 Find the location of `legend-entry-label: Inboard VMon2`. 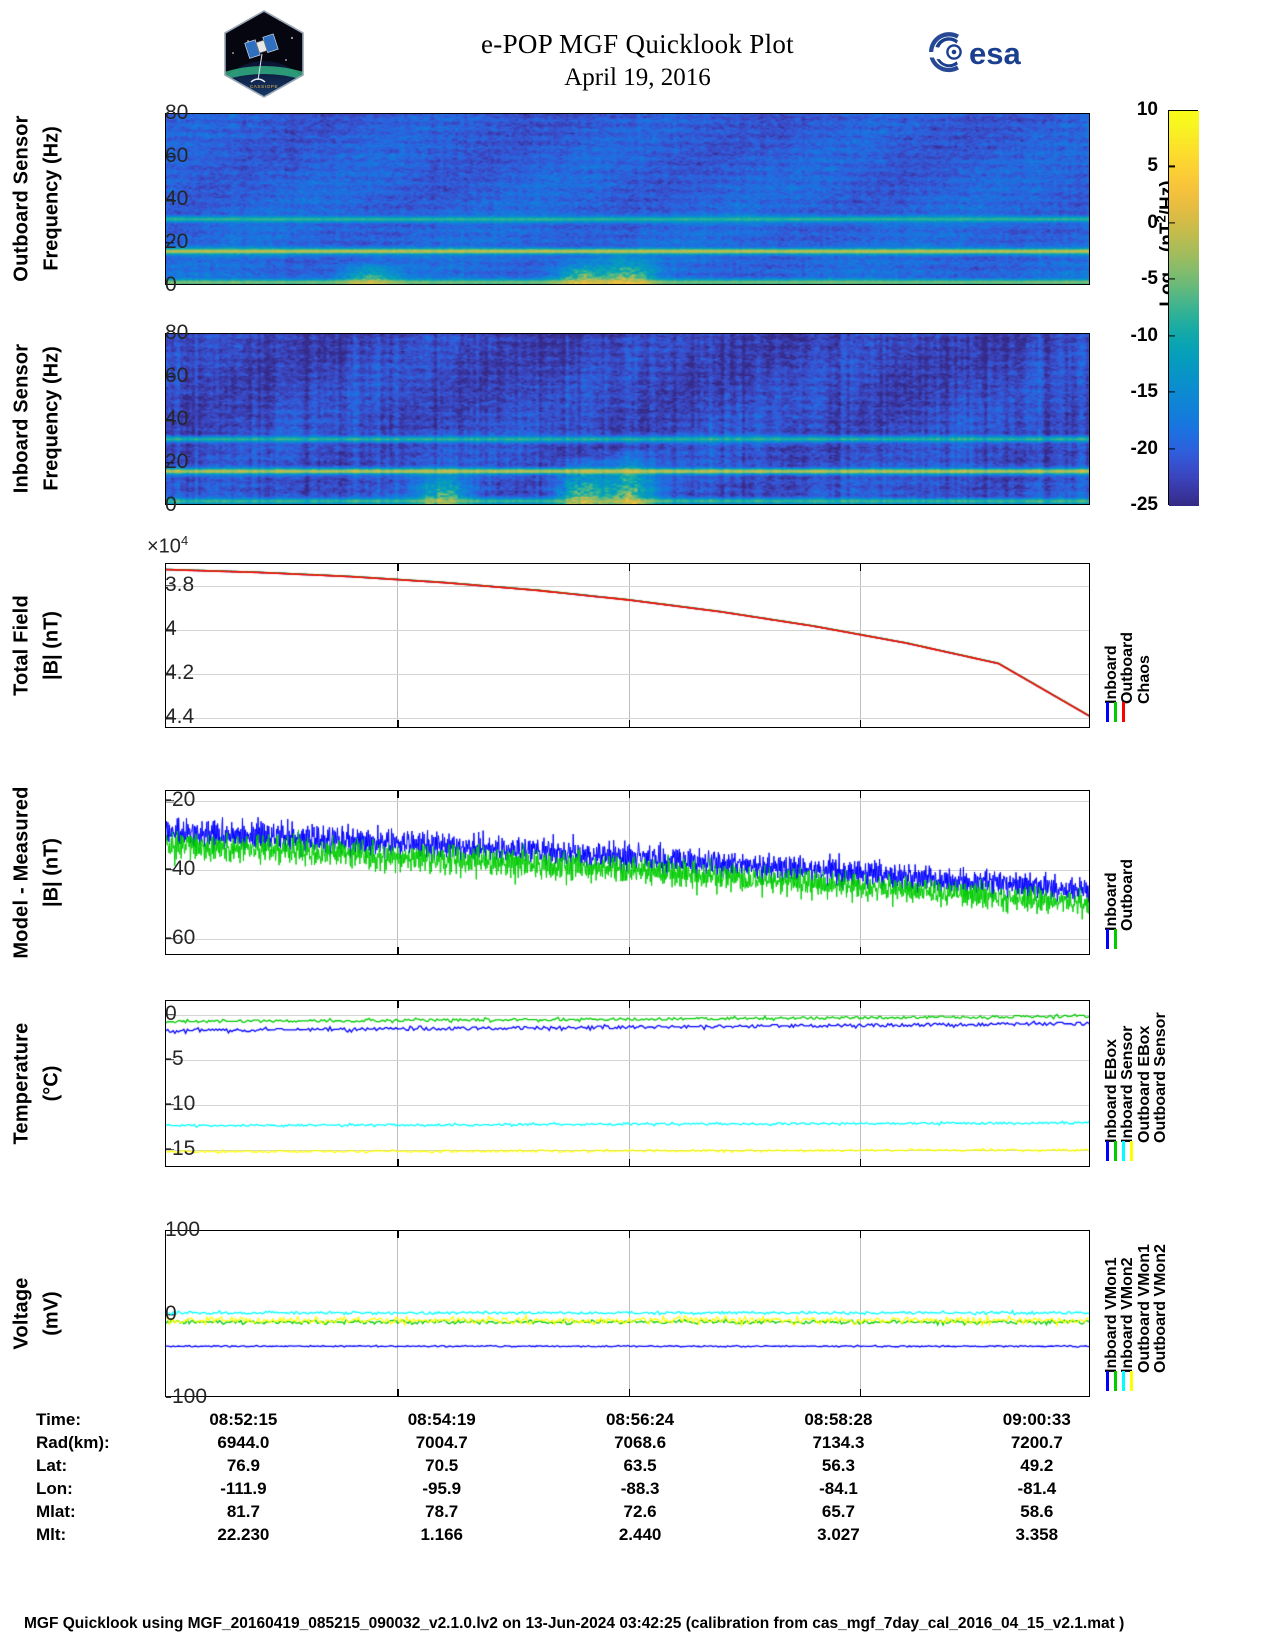

legend-entry-label: Inboard VMon2 is located at coordinates (1128, 1315).